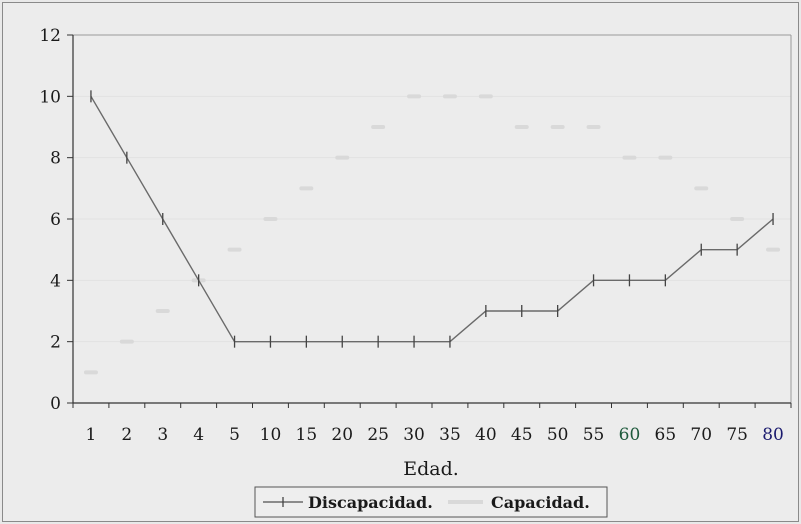 The width and height of the screenshot is (801, 524). I want to click on legend-label-capacidad: Capacidad., so click(540, 502).